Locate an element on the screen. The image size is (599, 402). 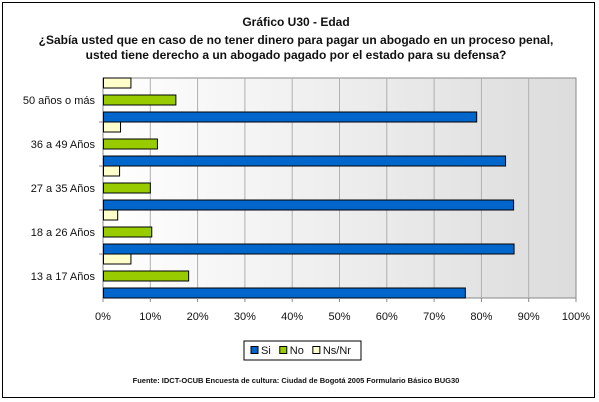
category-label: 27 a 35 Años is located at coordinates (63, 189).